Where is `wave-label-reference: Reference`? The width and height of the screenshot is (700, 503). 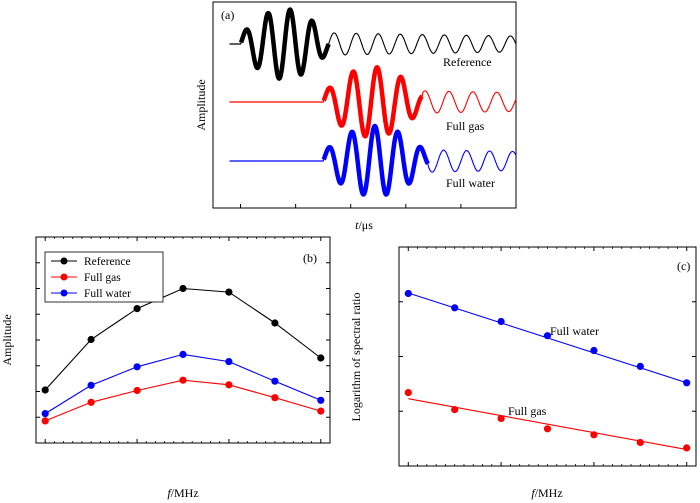 wave-label-reference: Reference is located at coordinates (467, 62).